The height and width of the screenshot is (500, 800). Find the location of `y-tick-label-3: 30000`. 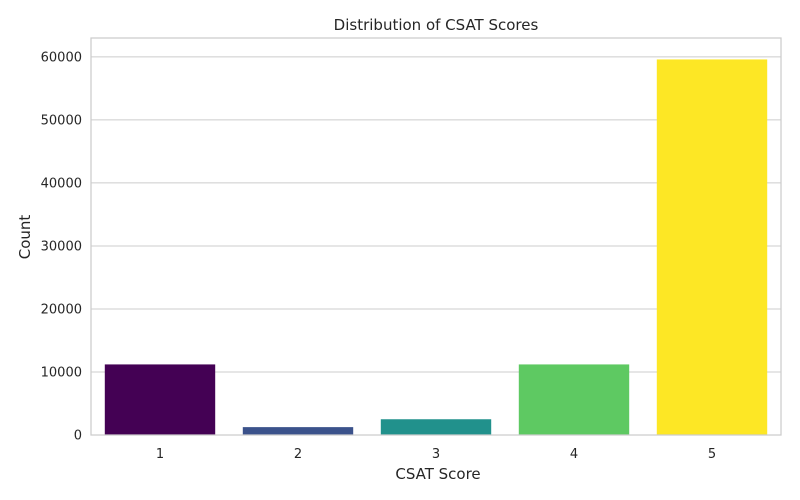

y-tick-label-3: 30000 is located at coordinates (61, 246).